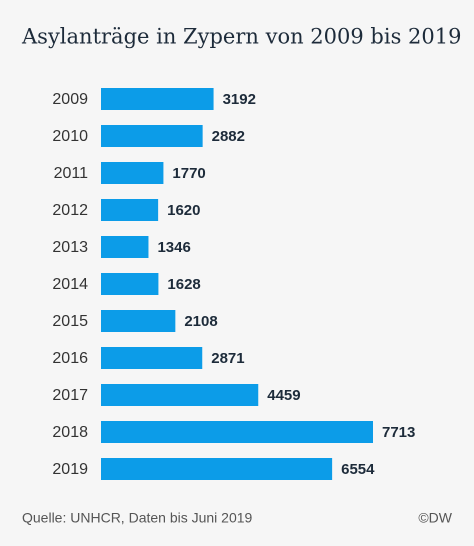  Describe the element at coordinates (70, 247) in the screenshot. I see `y-tick-label: 2013` at that location.